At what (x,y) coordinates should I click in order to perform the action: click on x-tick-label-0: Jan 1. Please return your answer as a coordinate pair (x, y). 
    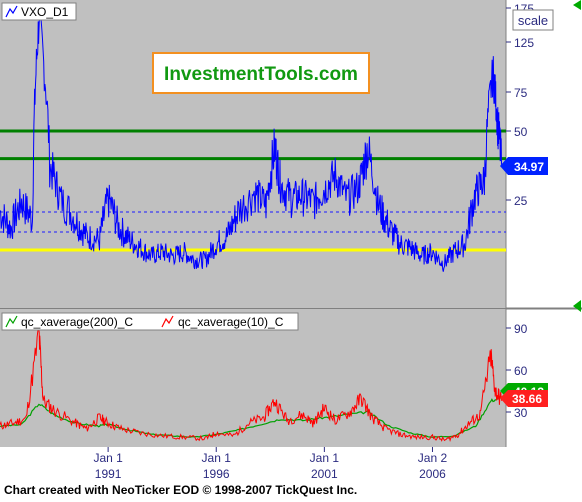
    Looking at the image, I should click on (108, 458).